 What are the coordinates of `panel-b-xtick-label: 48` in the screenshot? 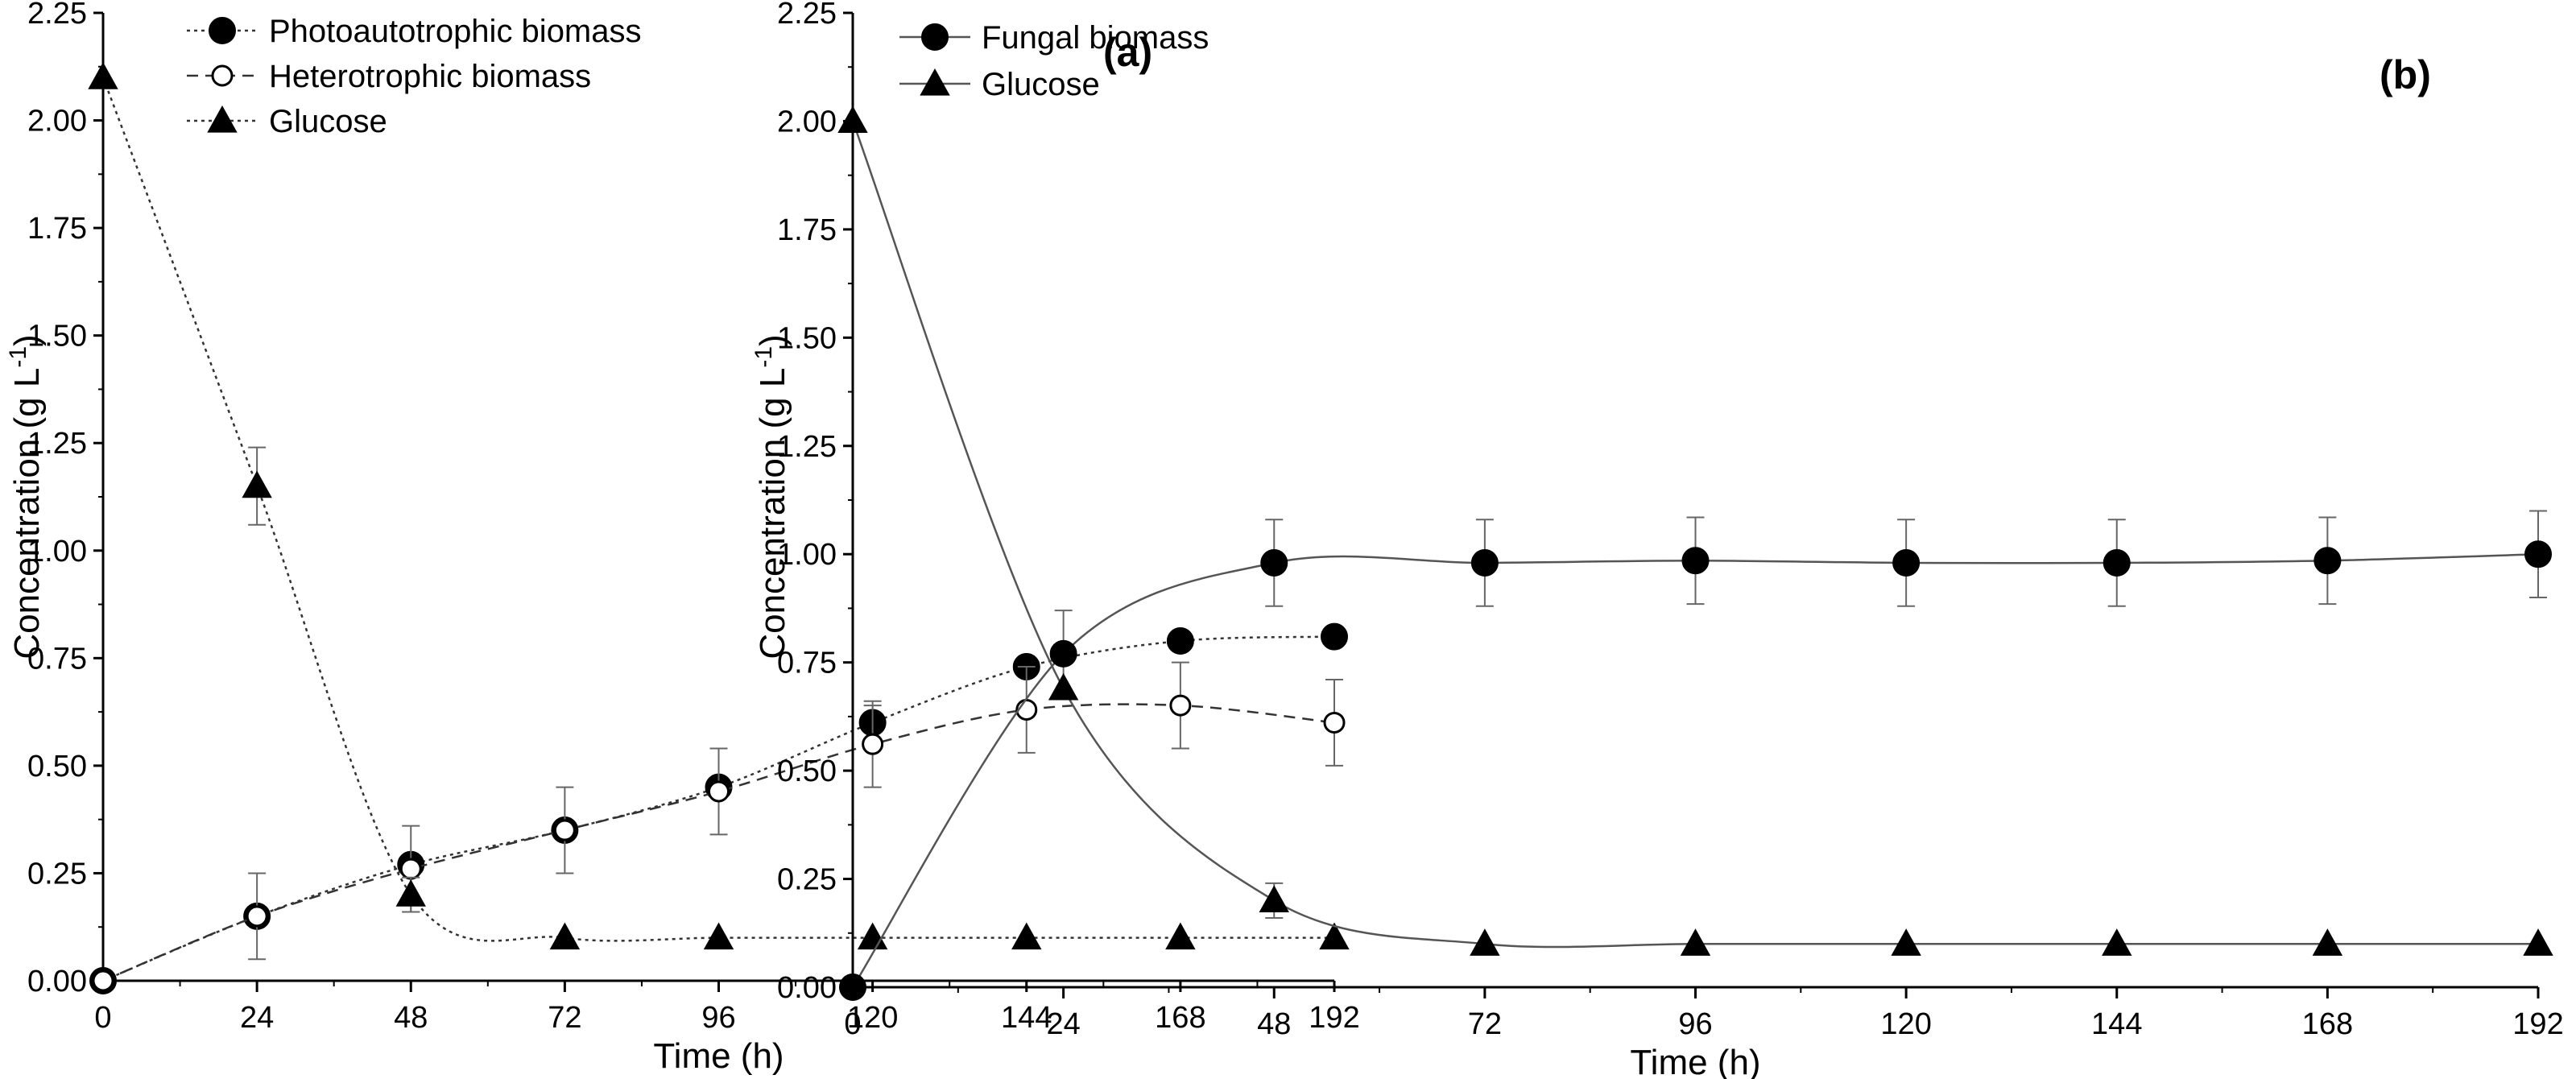 It's located at (1274, 1024).